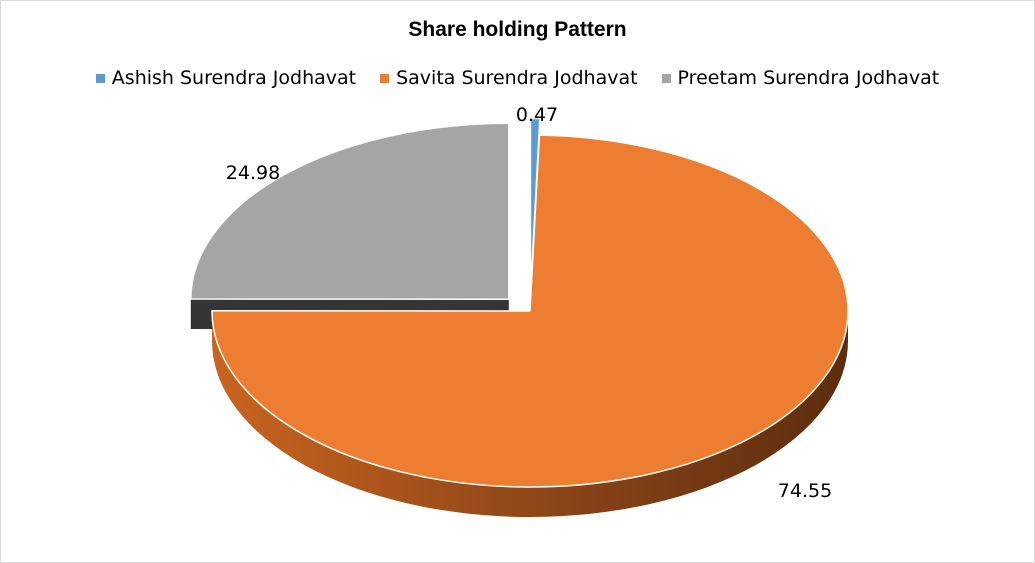 The height and width of the screenshot is (563, 1035). What do you see at coordinates (517, 29) in the screenshot?
I see `chart-title: Share holding Pattern` at bounding box center [517, 29].